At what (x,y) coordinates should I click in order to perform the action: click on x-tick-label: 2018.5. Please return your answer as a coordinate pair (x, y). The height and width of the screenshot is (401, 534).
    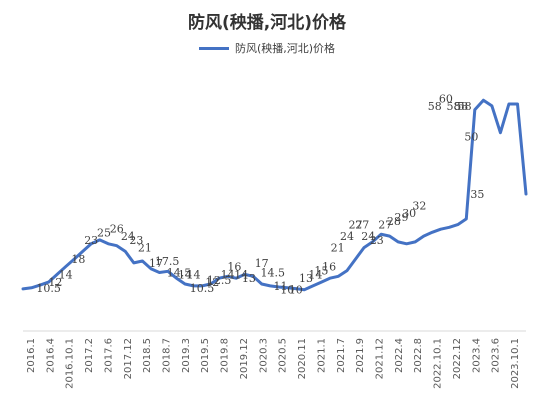
    Looking at the image, I should click on (147, 355).